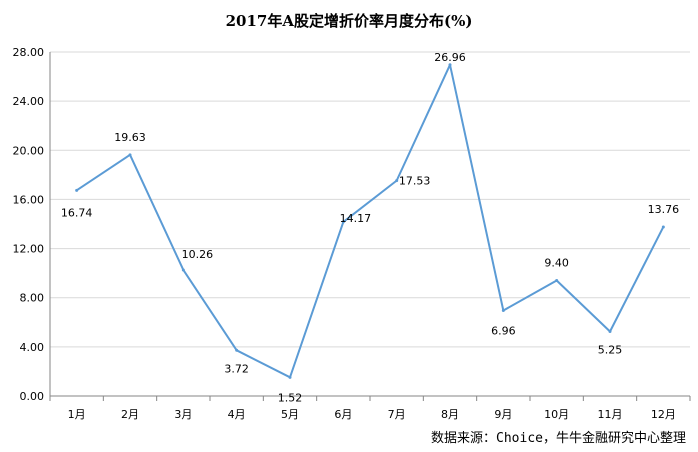 The image size is (698, 452). Describe the element at coordinates (77, 212) in the screenshot. I see `data-label: 16.74` at that location.